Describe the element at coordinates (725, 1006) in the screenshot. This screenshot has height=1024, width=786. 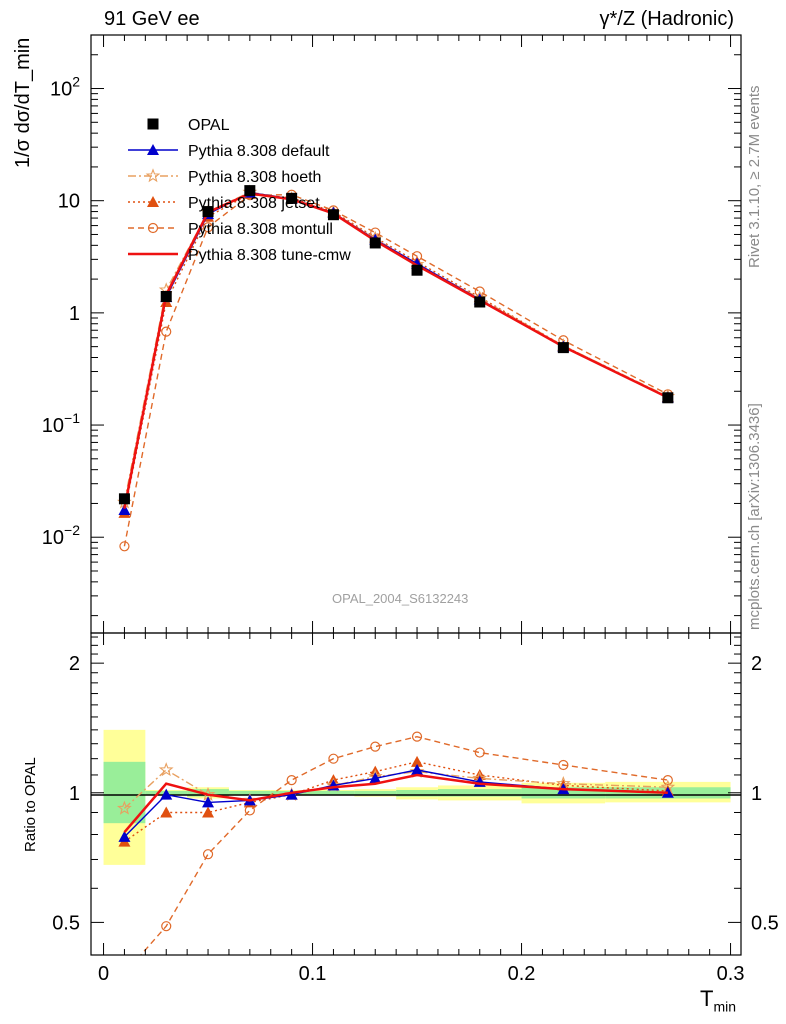
I see `x-axis-label-sub: min` at that location.